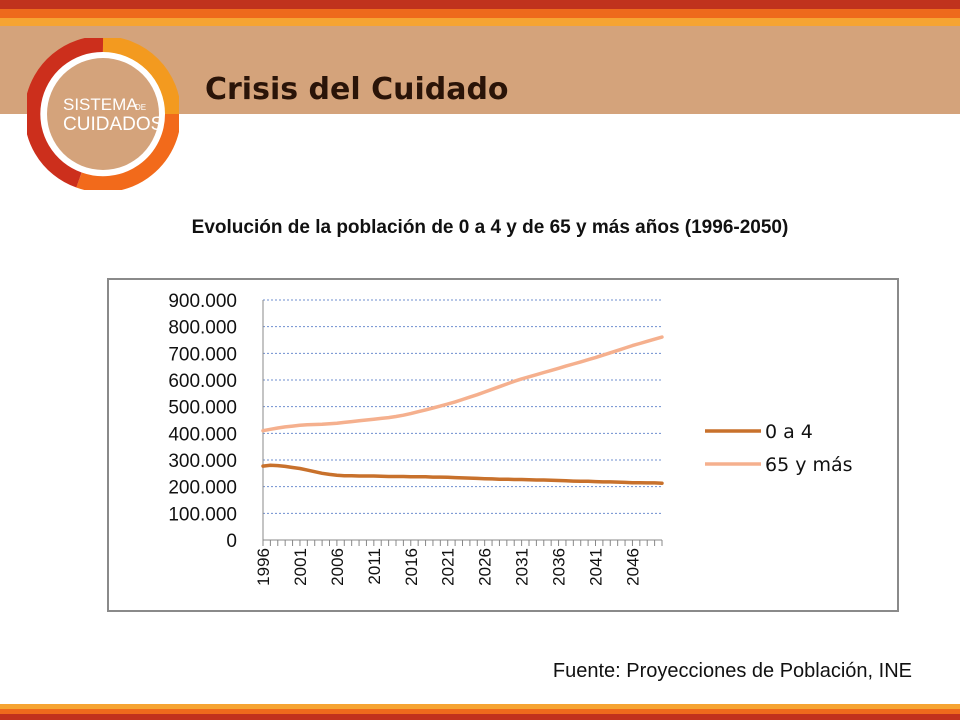 Image resolution: width=960 pixels, height=720 pixels. What do you see at coordinates (202, 514) in the screenshot?
I see `y-tick-label: 100.000` at bounding box center [202, 514].